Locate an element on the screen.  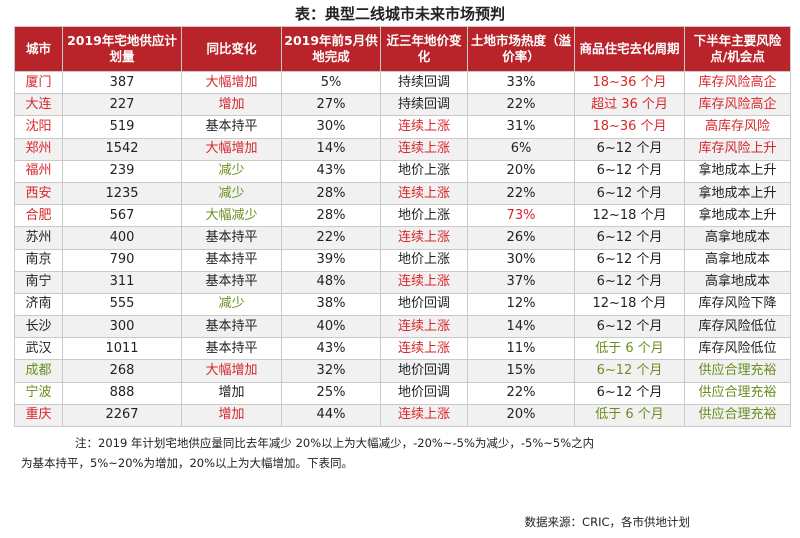
cell-done: 14% is located at coordinates (331, 149).